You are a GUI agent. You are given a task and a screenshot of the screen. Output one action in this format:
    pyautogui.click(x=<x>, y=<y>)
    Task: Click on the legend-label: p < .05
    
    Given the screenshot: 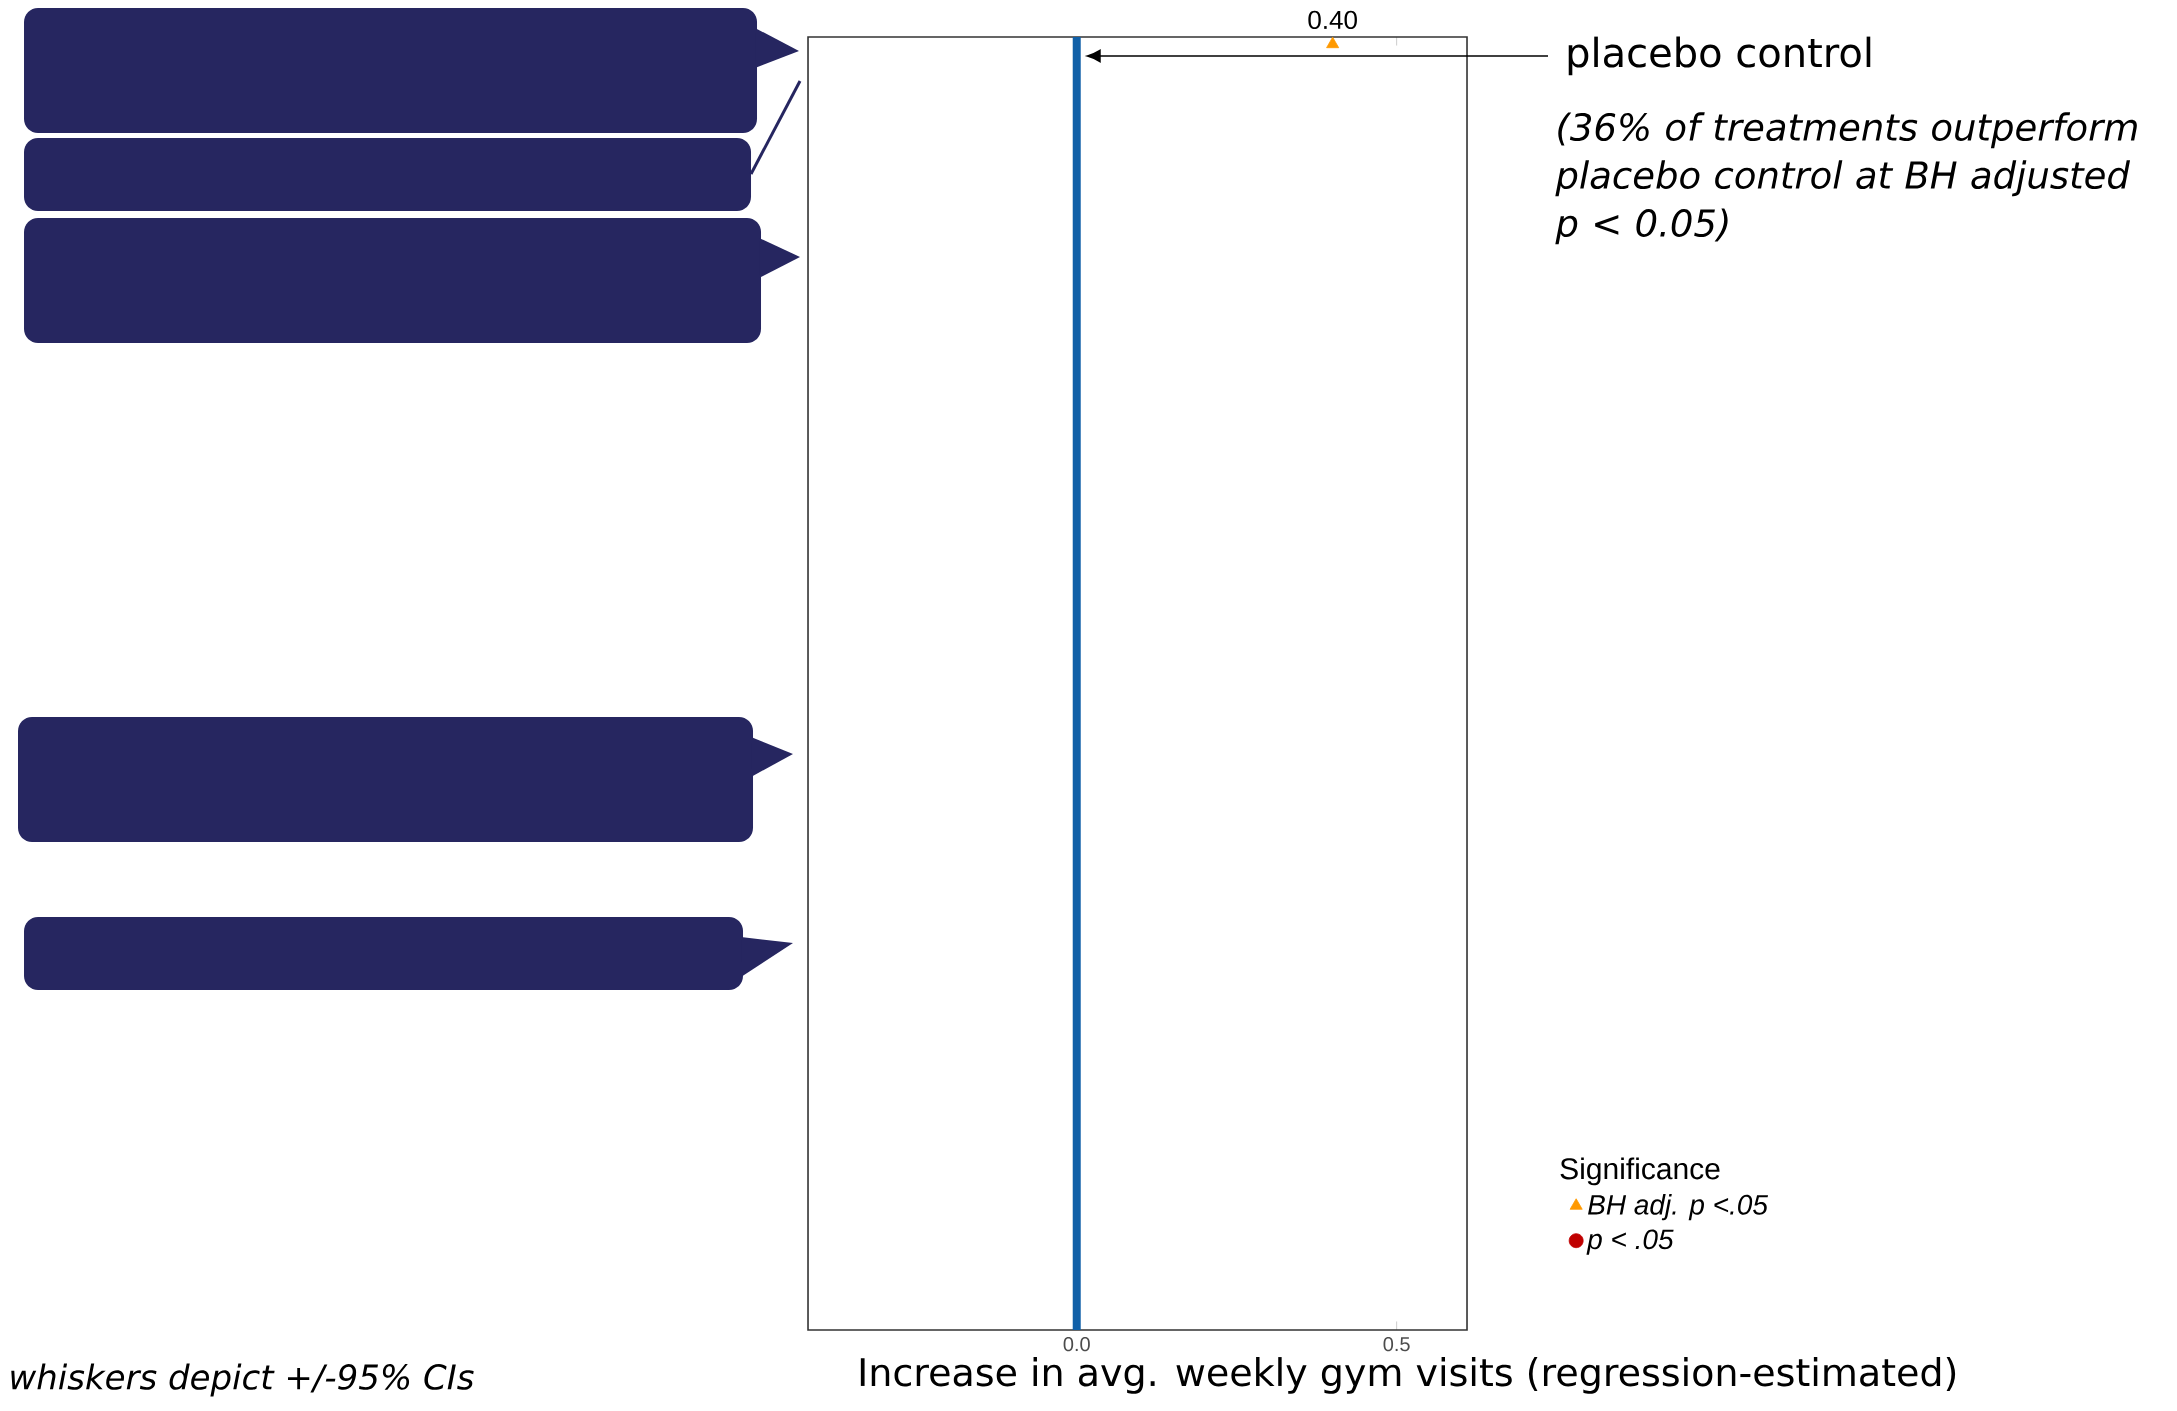 What is the action you would take?
    pyautogui.click(x=1630, y=1242)
    